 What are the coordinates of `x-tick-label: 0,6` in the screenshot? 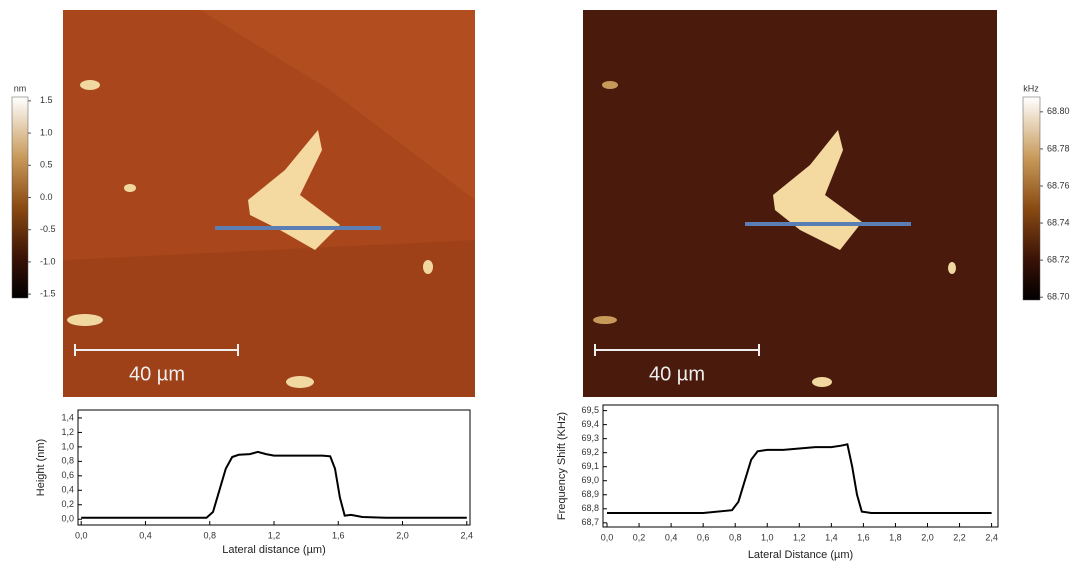 It's located at (703, 537).